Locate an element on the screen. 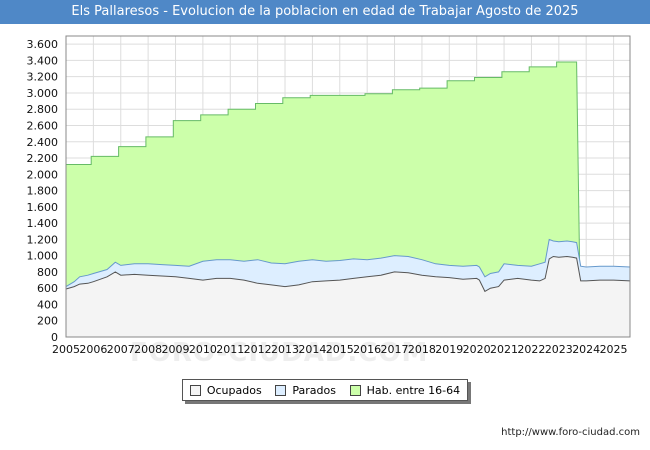 Image resolution: width=650 pixels, height=450 pixels. x-tick-label: 2018 is located at coordinates (422, 348).